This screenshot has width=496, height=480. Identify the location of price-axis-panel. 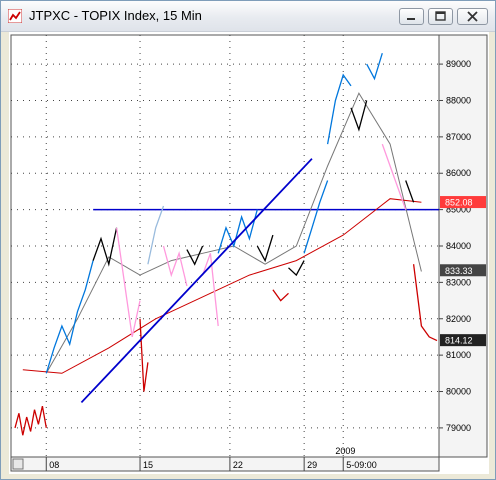
(463, 246).